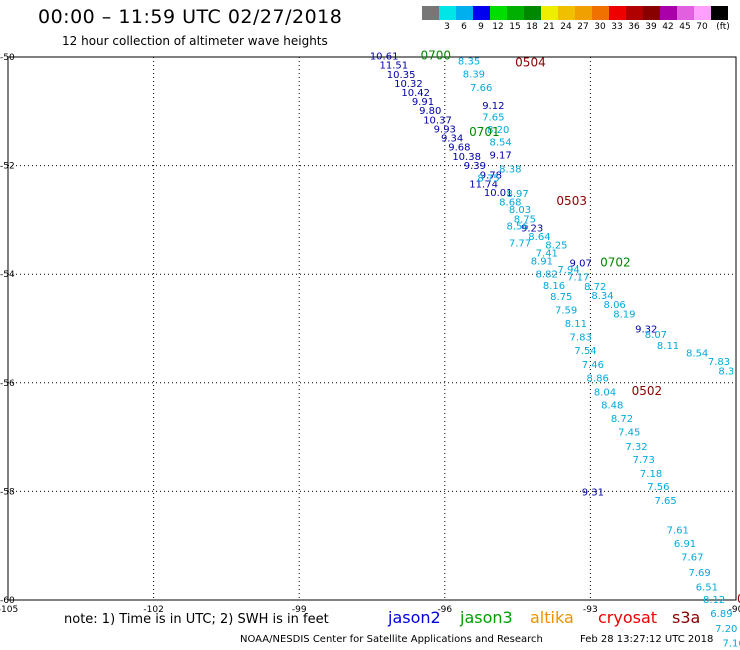 The height and width of the screenshot is (650, 740). Describe the element at coordinates (612, 406) in the screenshot. I see `wave-height-value: 8.48` at that location.